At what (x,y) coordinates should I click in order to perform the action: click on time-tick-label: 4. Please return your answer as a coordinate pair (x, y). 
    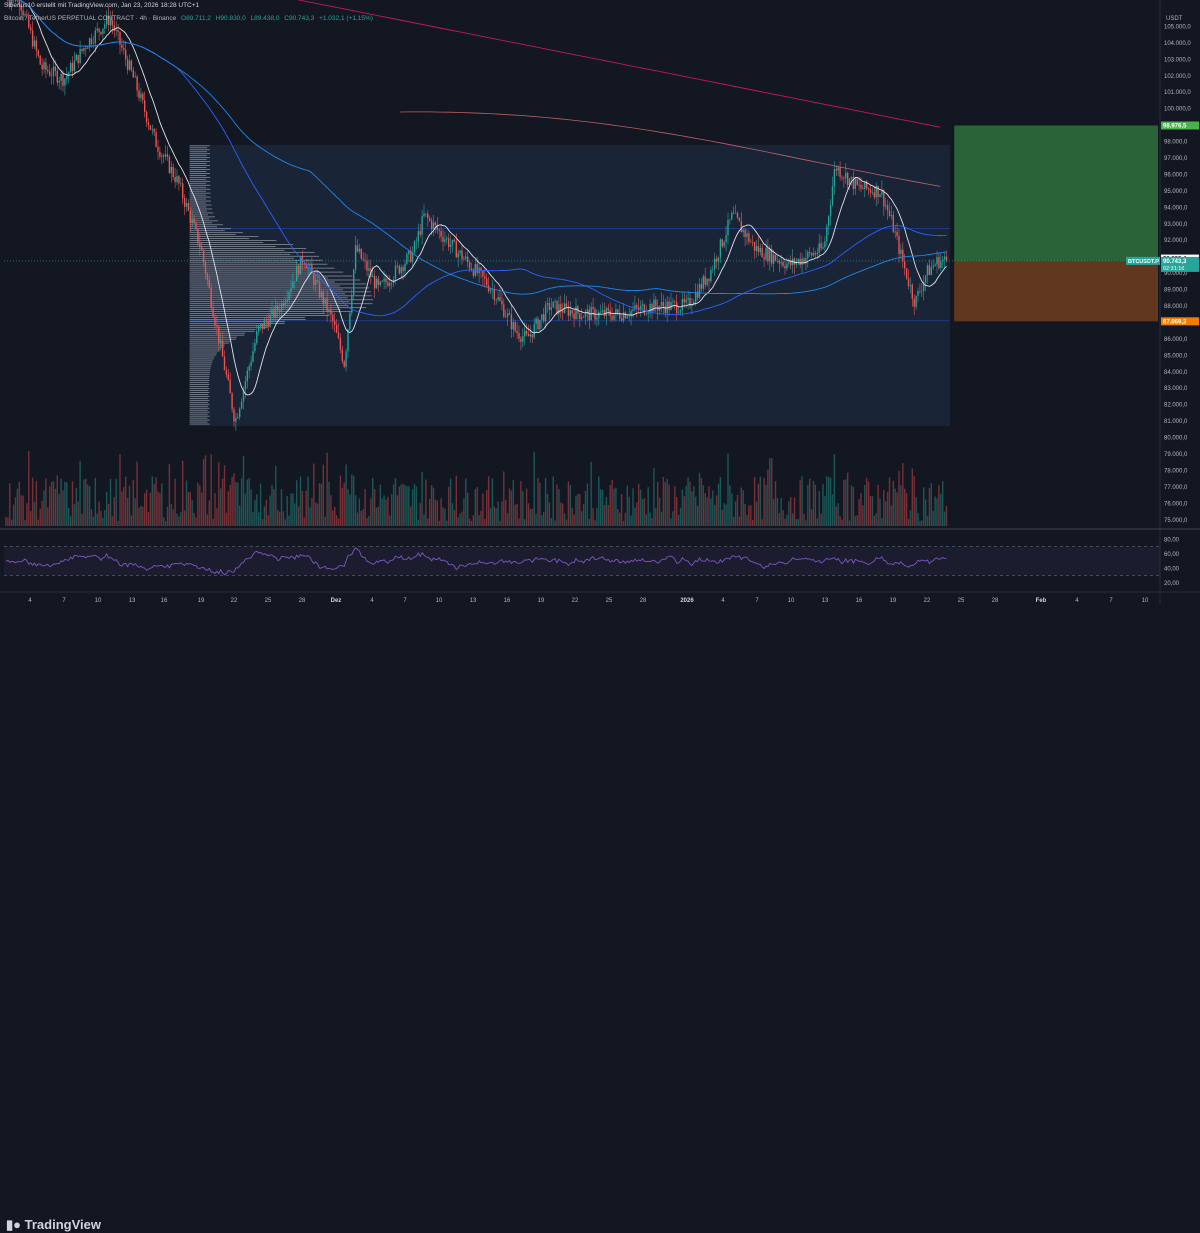
    Looking at the image, I should click on (372, 601).